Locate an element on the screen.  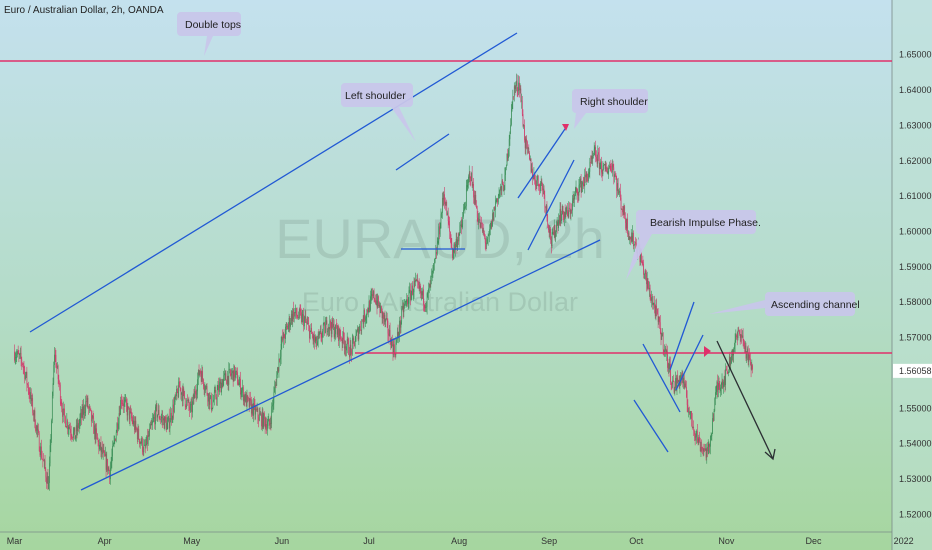
falling-wedge-lower-line is located at coordinates (651, 426).